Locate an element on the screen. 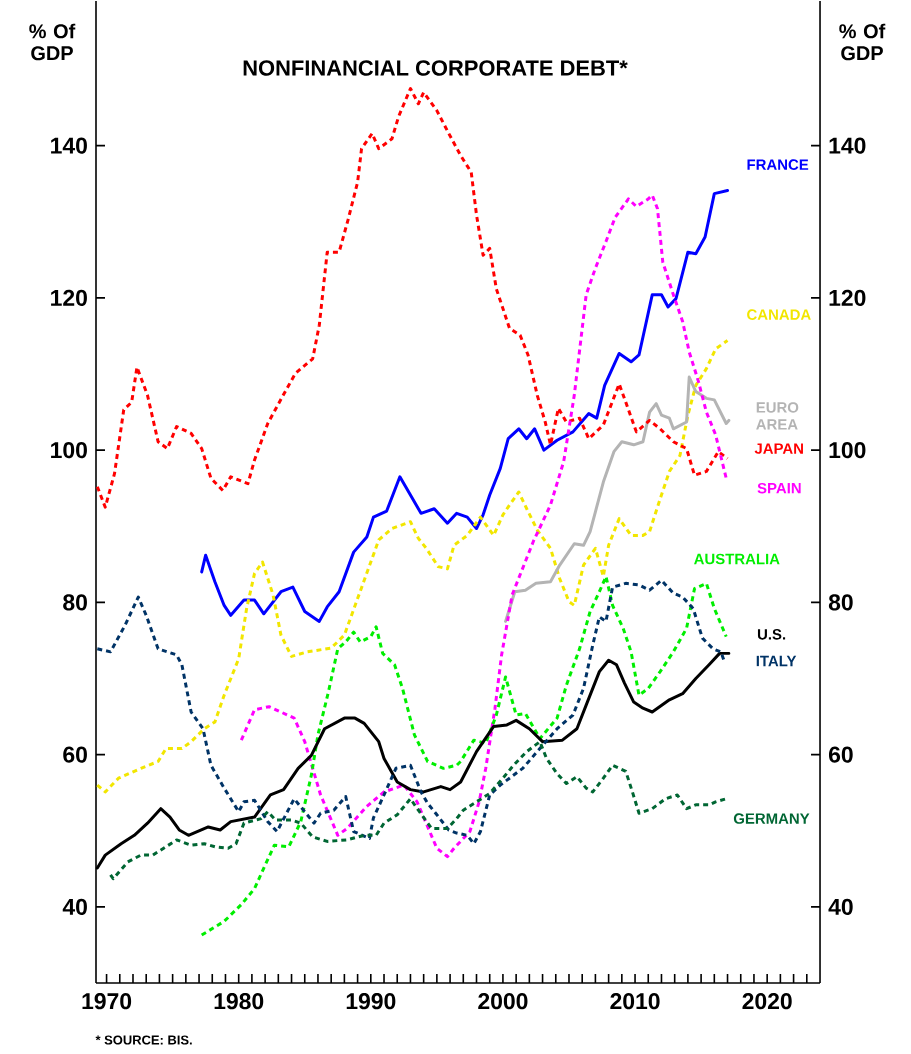 The image size is (911, 1054). y-tick-label: 60 is located at coordinates (75, 754).